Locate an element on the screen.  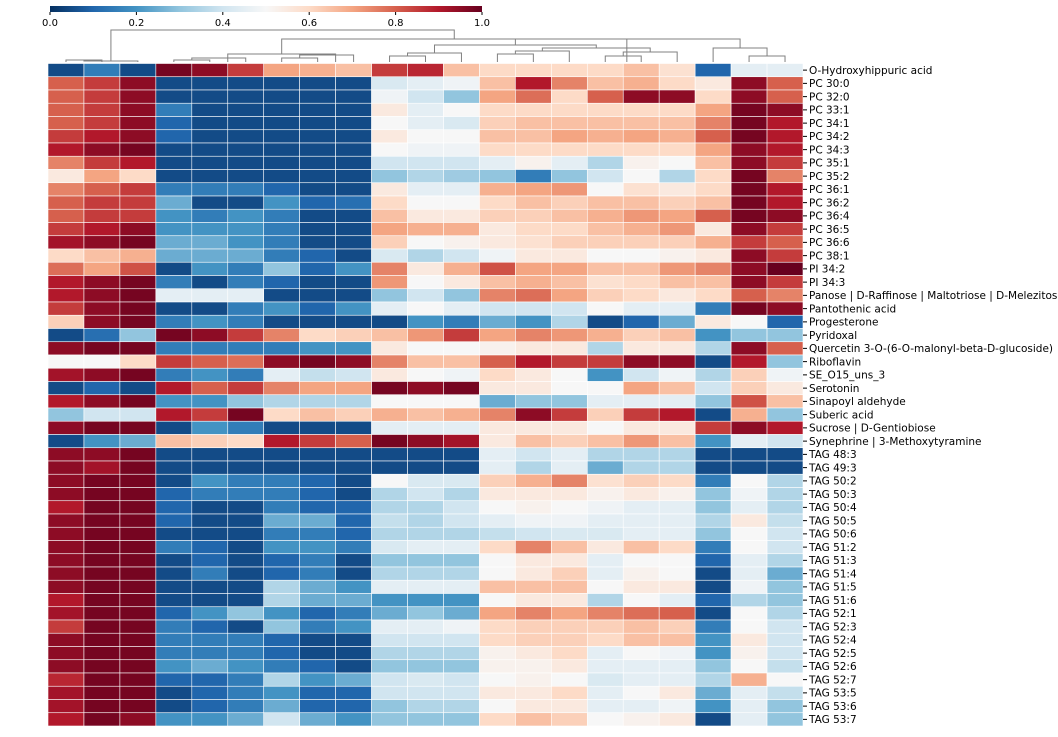
row-label: TAG 52:7 is located at coordinates (832, 680).